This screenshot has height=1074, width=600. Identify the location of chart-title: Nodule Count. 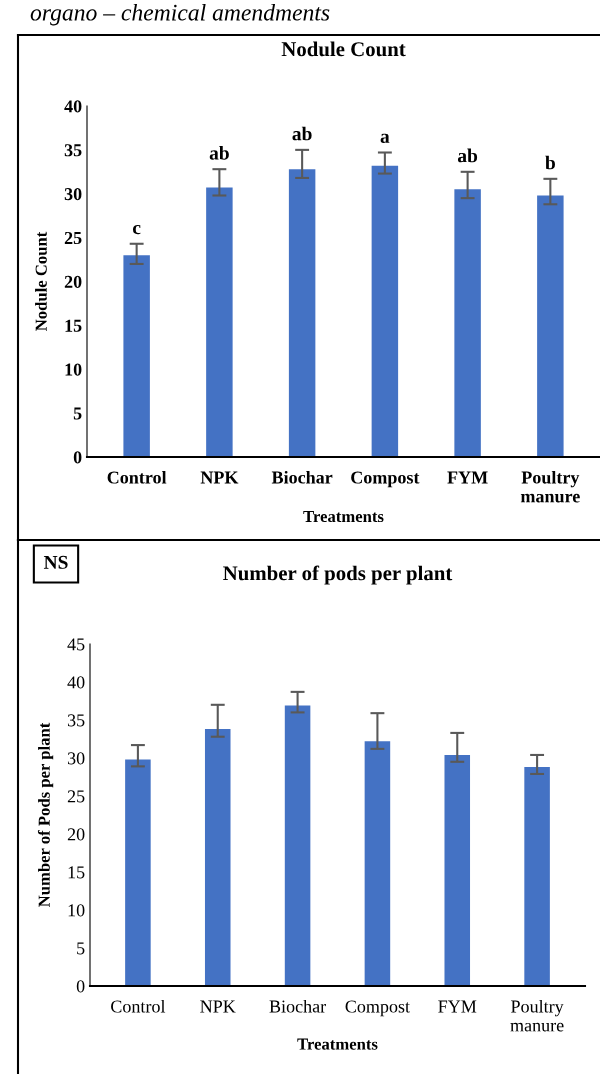
(343, 49).